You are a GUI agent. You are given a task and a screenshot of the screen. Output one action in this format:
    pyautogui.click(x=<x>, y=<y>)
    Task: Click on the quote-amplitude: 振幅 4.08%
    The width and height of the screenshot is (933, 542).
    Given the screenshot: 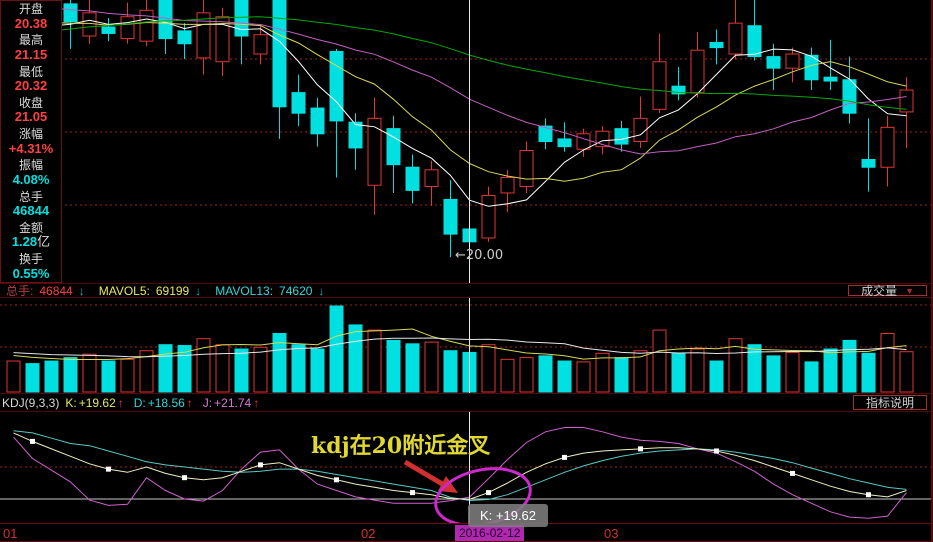 What is the action you would take?
    pyautogui.click(x=31, y=172)
    